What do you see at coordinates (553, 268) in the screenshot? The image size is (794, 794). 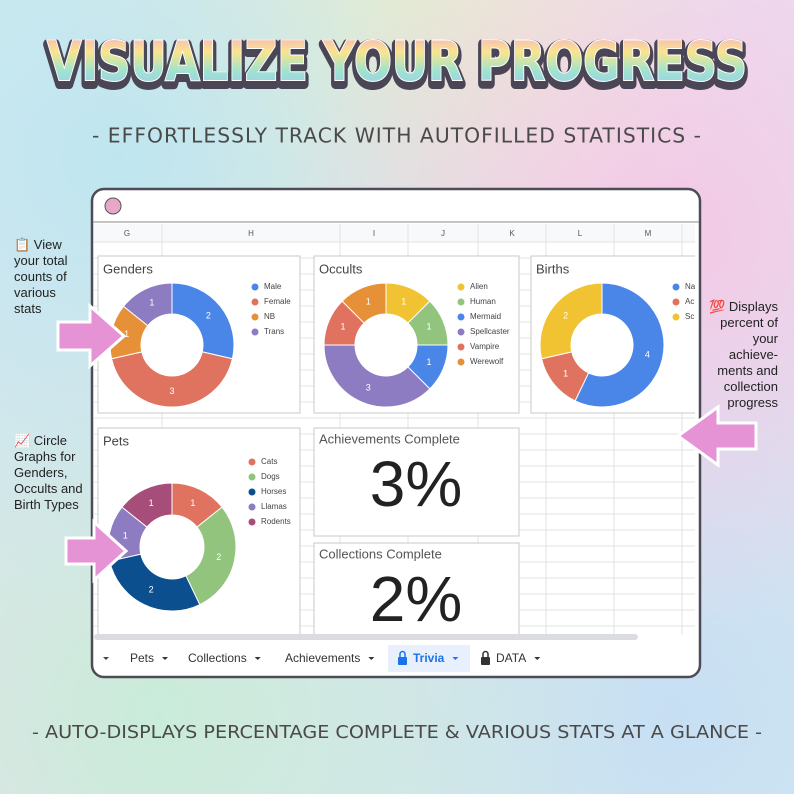 I see `chart-title: Births` at bounding box center [553, 268].